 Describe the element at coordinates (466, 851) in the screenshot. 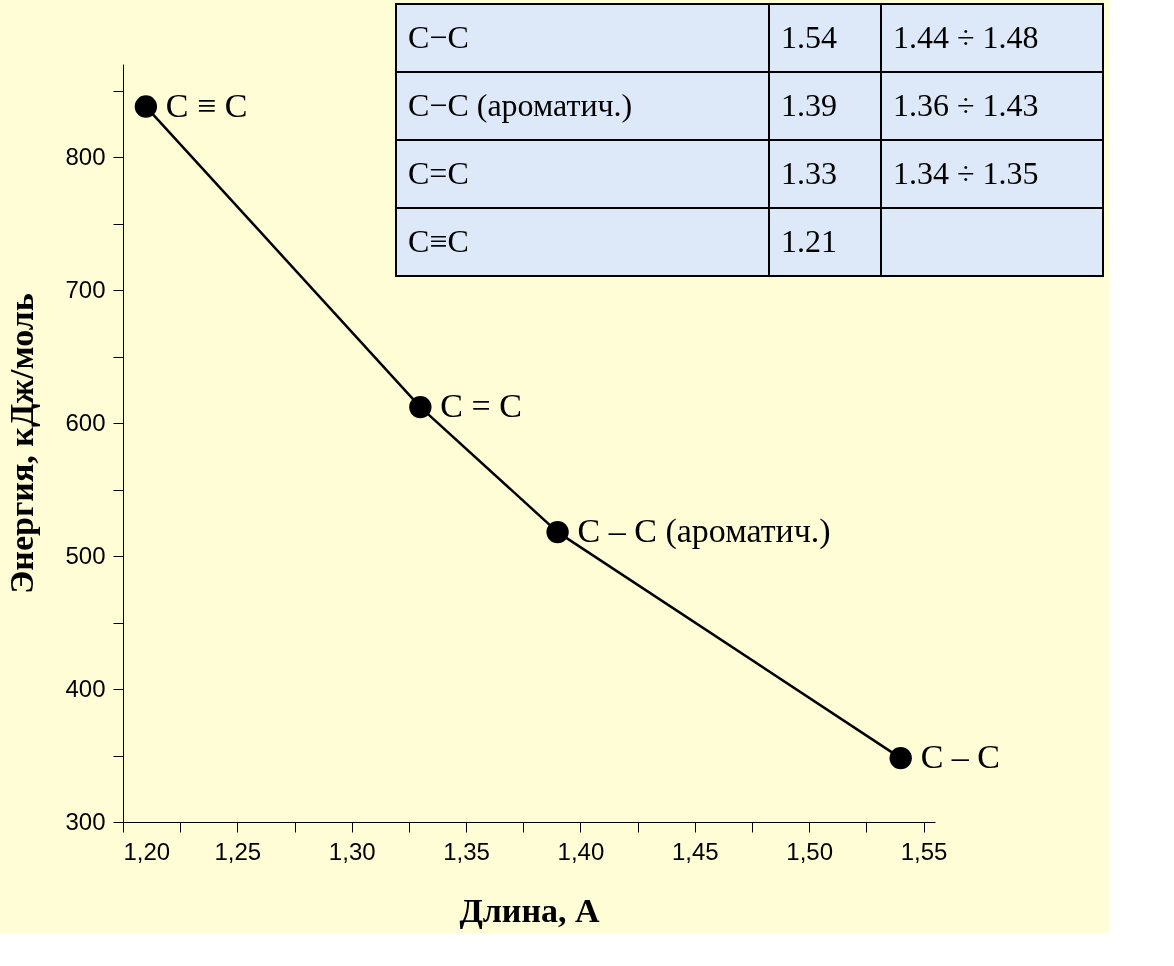

I see `x-tick-label: 1,35` at that location.